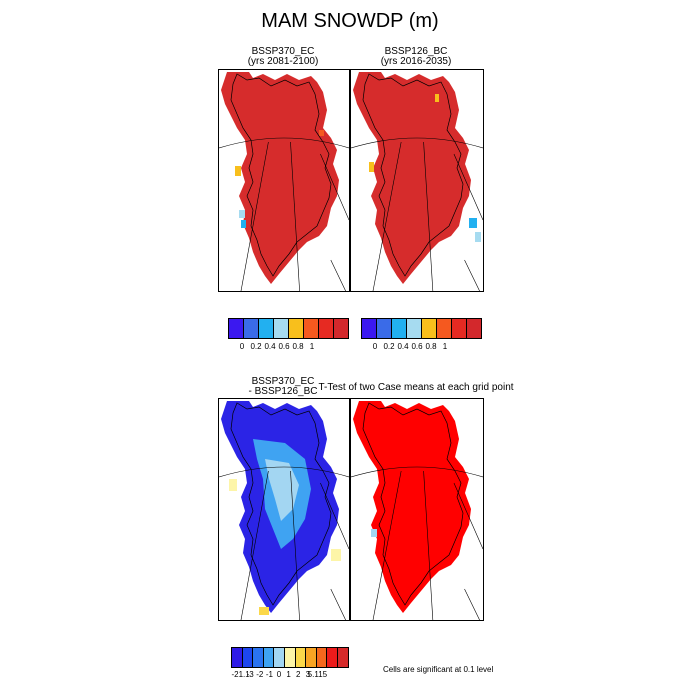 This screenshot has width=700, height=700. Describe the element at coordinates (317, 674) in the screenshot. I see `colorbar-tick-label: 5.115` at that location.